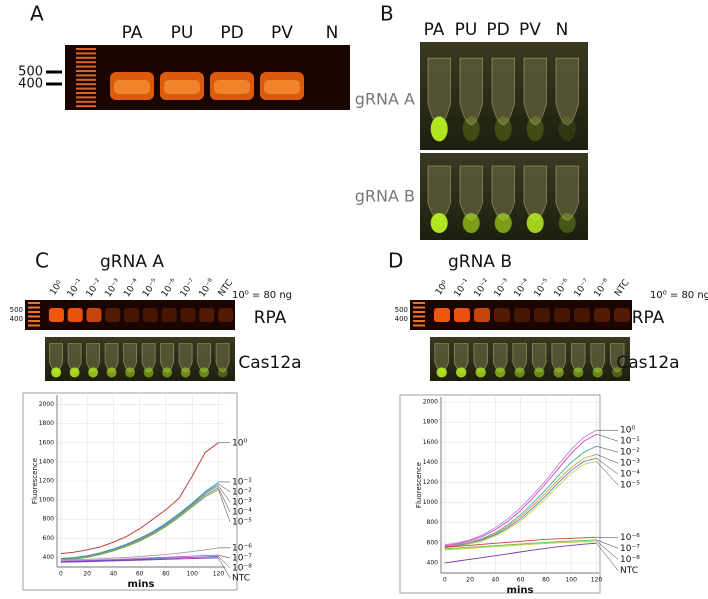 Image resolution: width=708 pixels, height=599 pixels. Describe the element at coordinates (627, 431) in the screenshot. I see `series-label: 10⁰` at that location.